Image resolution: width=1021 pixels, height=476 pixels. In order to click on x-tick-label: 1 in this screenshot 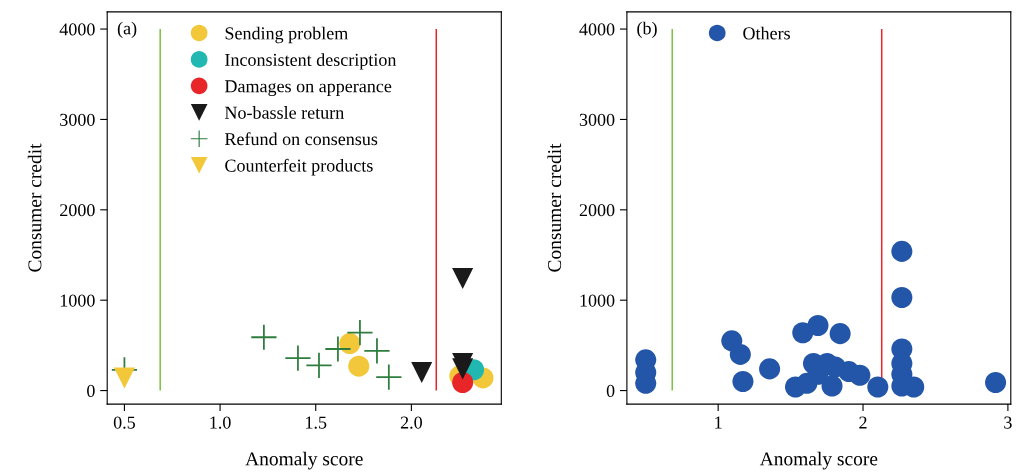, I will do `click(718, 422)`.